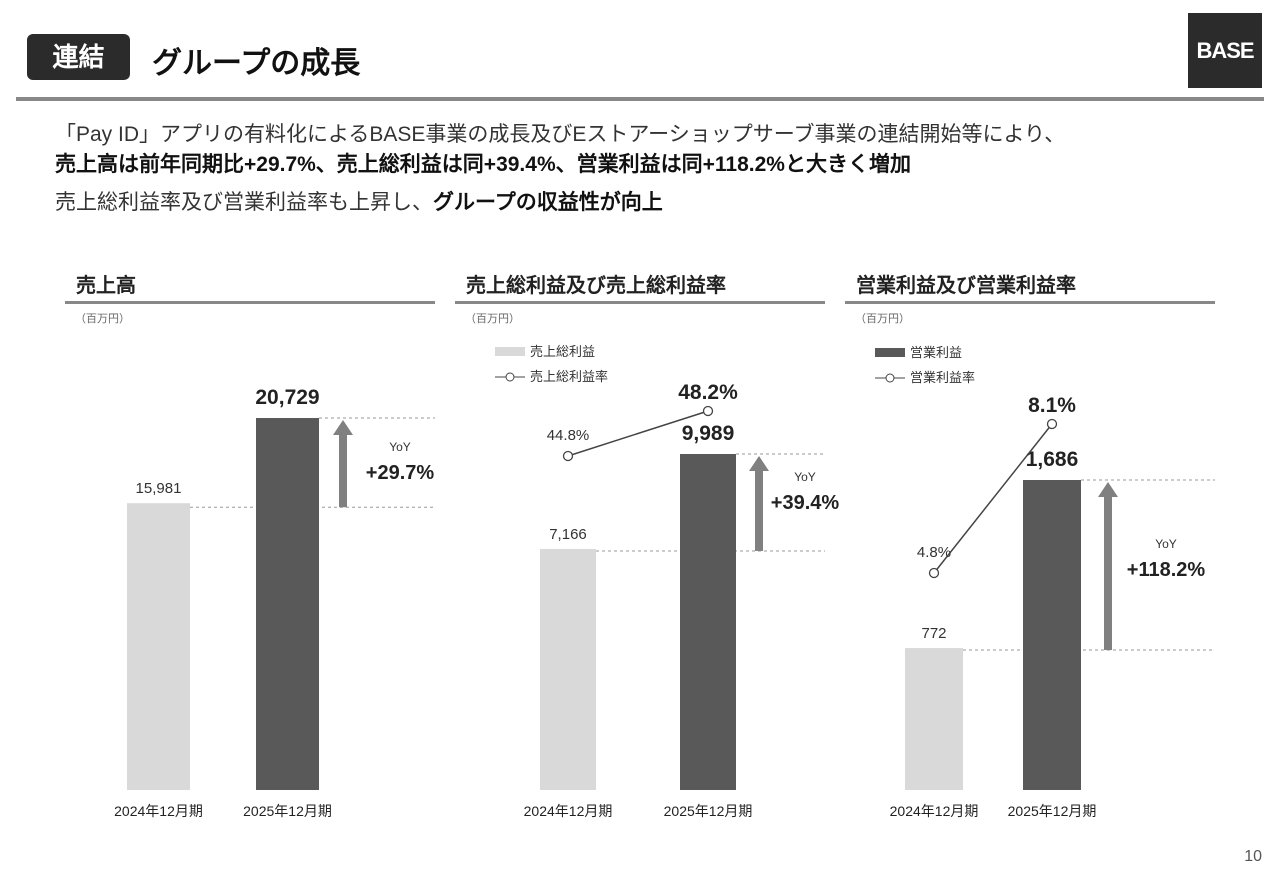 The width and height of the screenshot is (1280, 886). What do you see at coordinates (106, 285) in the screenshot?
I see `chart-title: 売上高` at bounding box center [106, 285].